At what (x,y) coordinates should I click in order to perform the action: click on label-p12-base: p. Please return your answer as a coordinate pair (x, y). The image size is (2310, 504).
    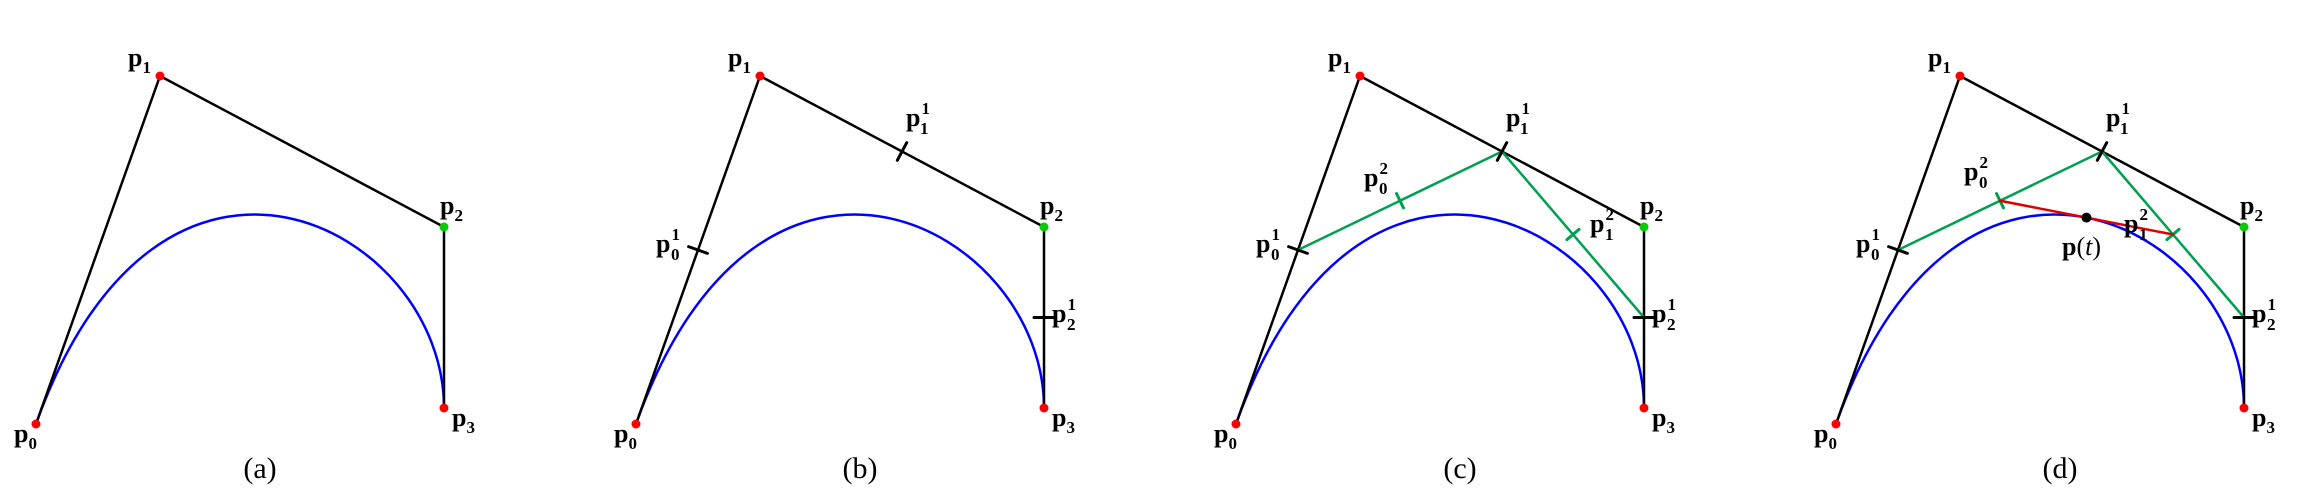
    Looking at the image, I should click on (2131, 223).